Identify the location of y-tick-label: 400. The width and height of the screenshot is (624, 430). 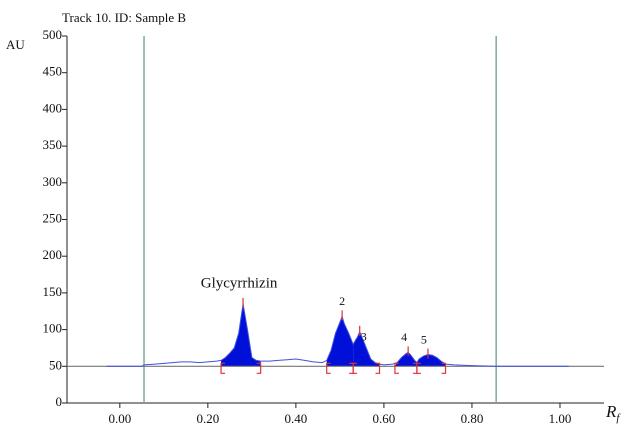
(53, 107).